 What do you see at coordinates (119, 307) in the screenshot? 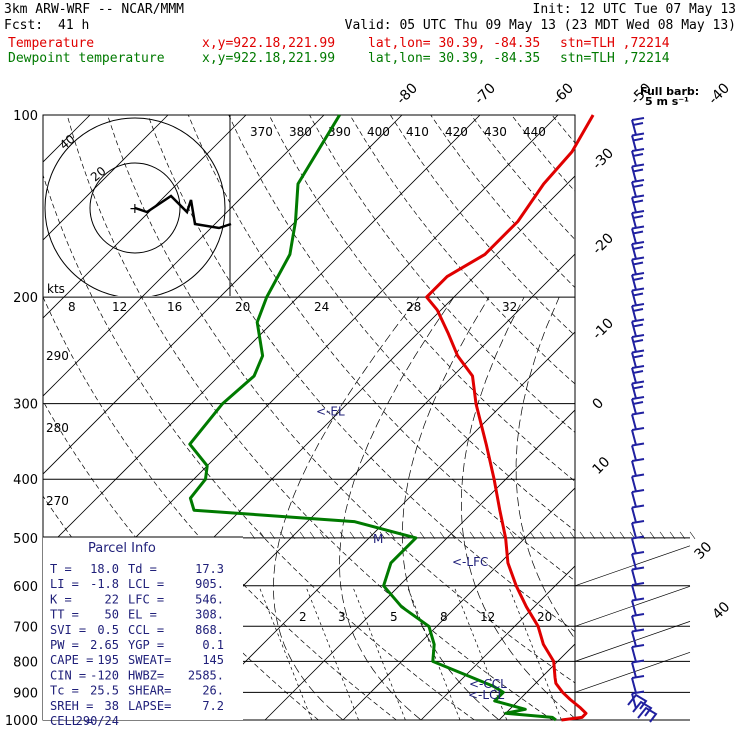
I see `temp-label-upper: 12` at bounding box center [119, 307].